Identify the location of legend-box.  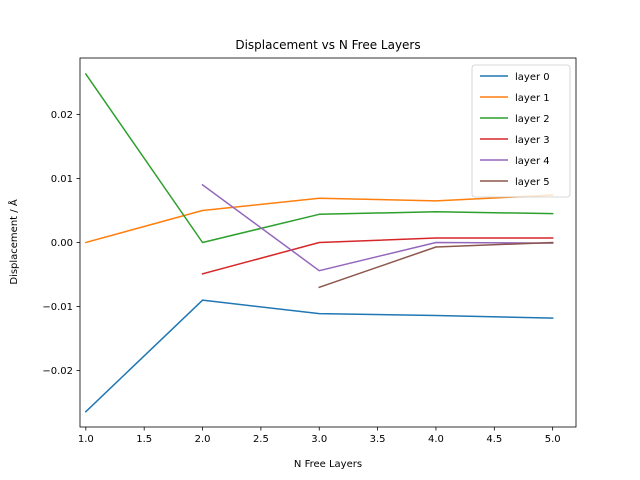
(521, 131).